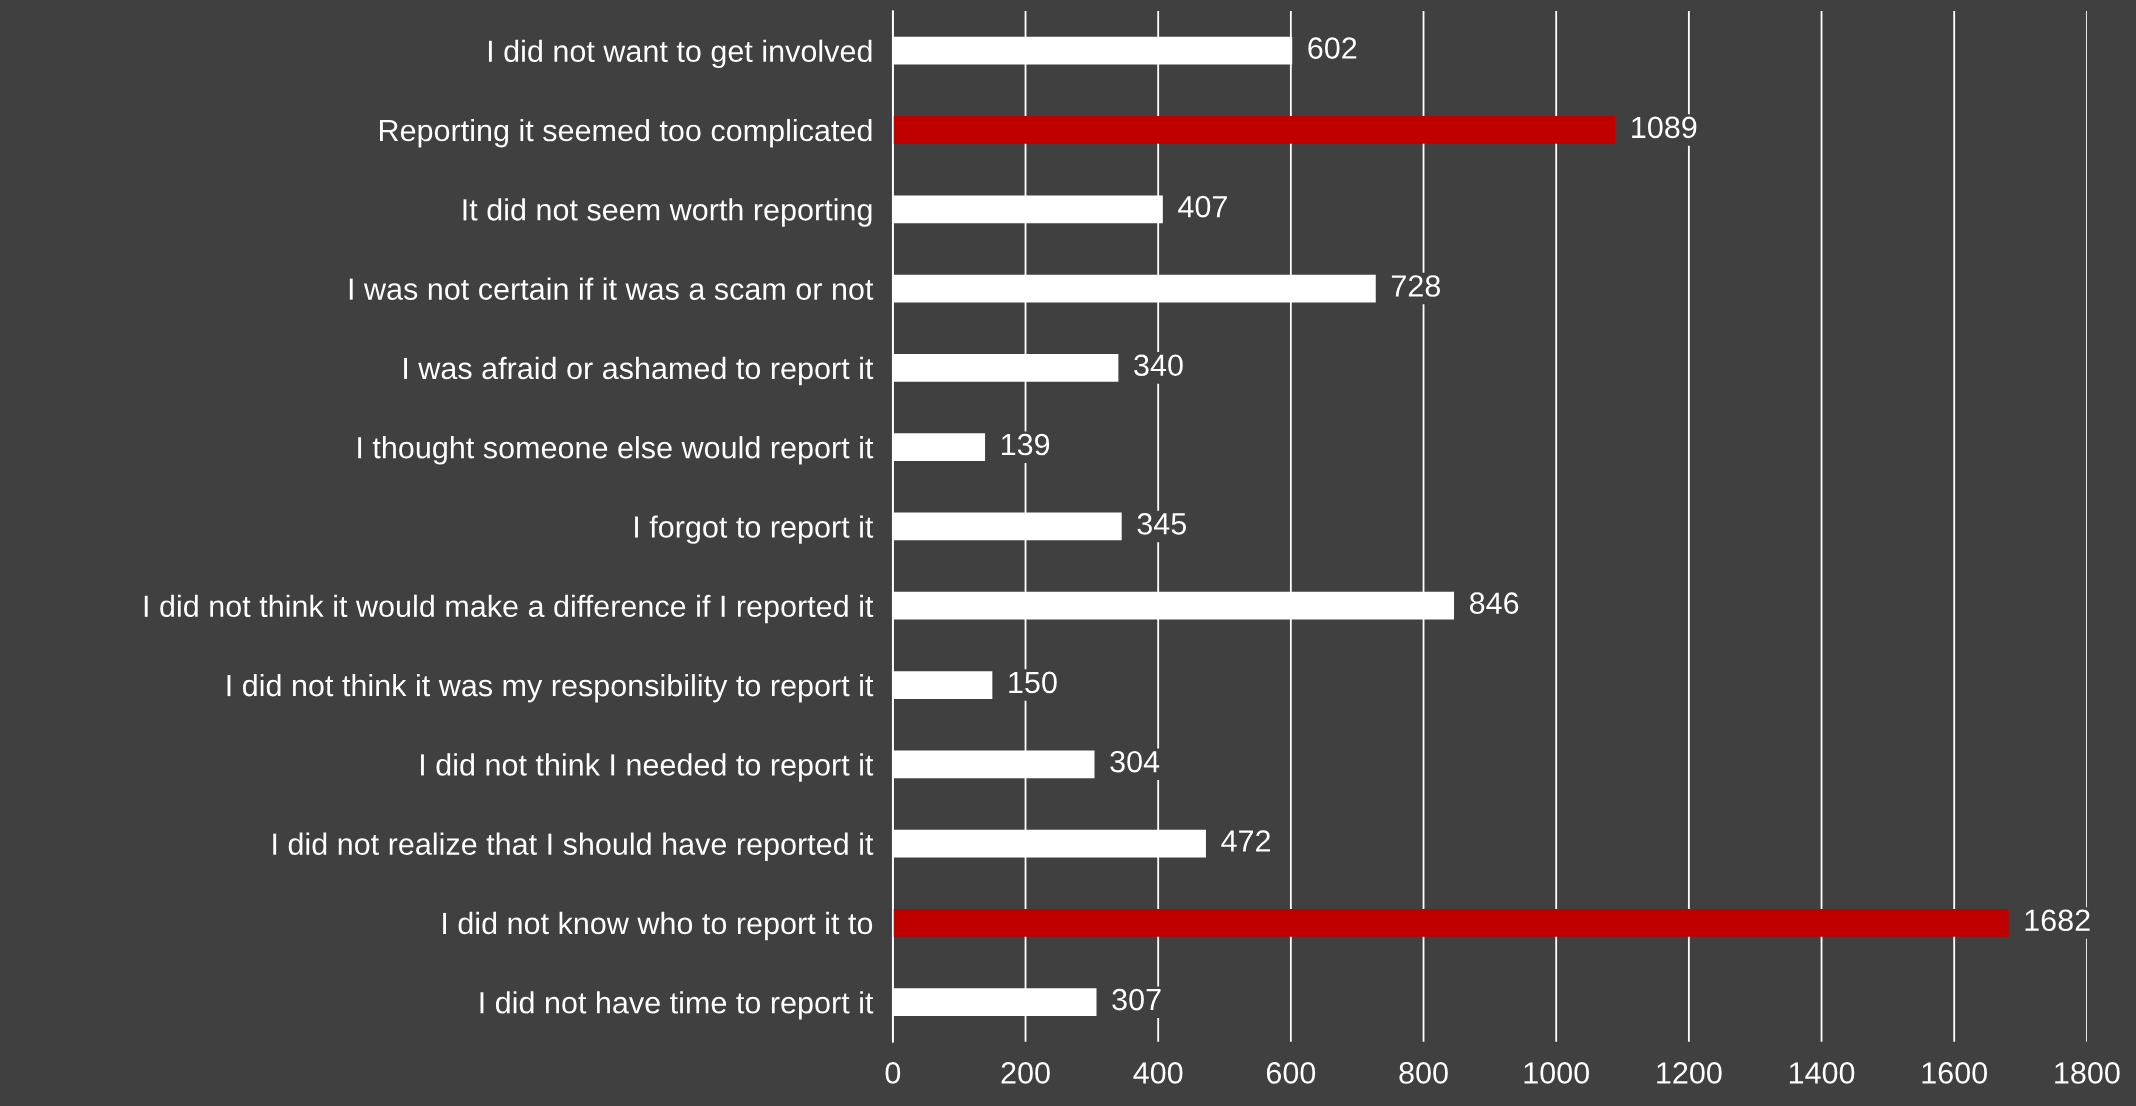 The width and height of the screenshot is (2136, 1106). What do you see at coordinates (647, 767) in the screenshot?
I see `y-tick-label: I did not think I needed to report it` at bounding box center [647, 767].